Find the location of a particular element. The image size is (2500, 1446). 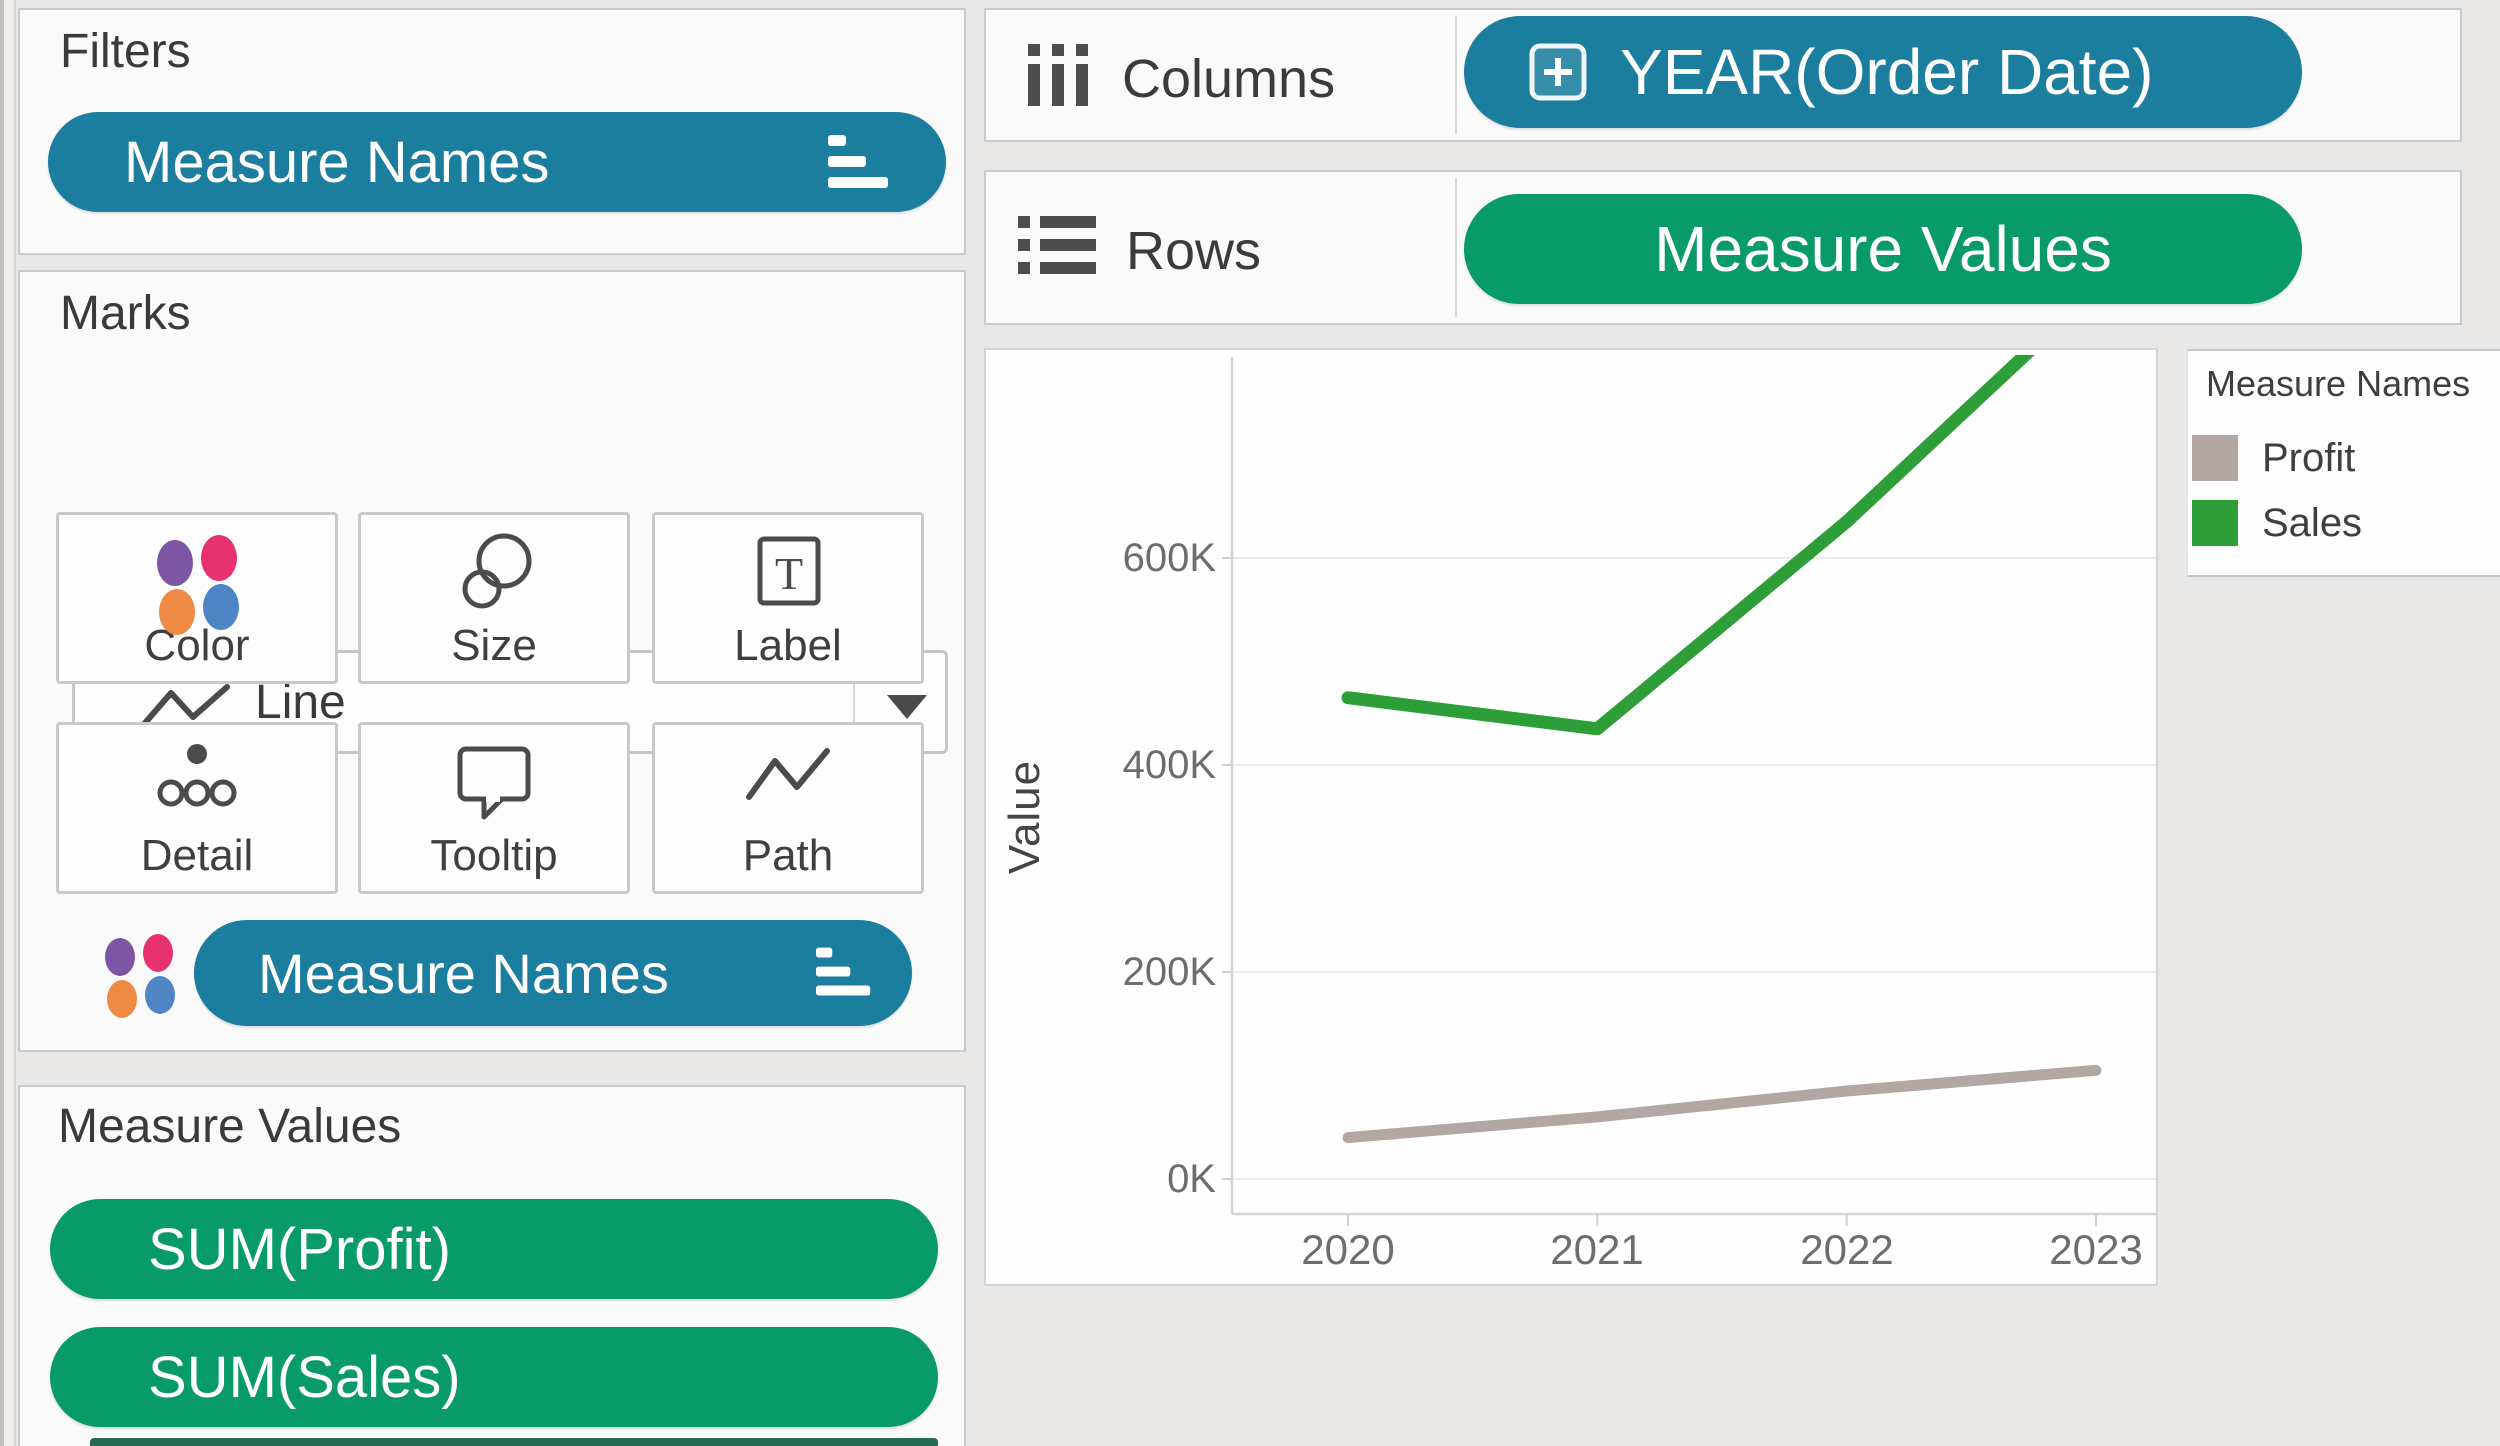

columns-pill-year-order-date: YEAR(Order Date) is located at coordinates (1883, 72).